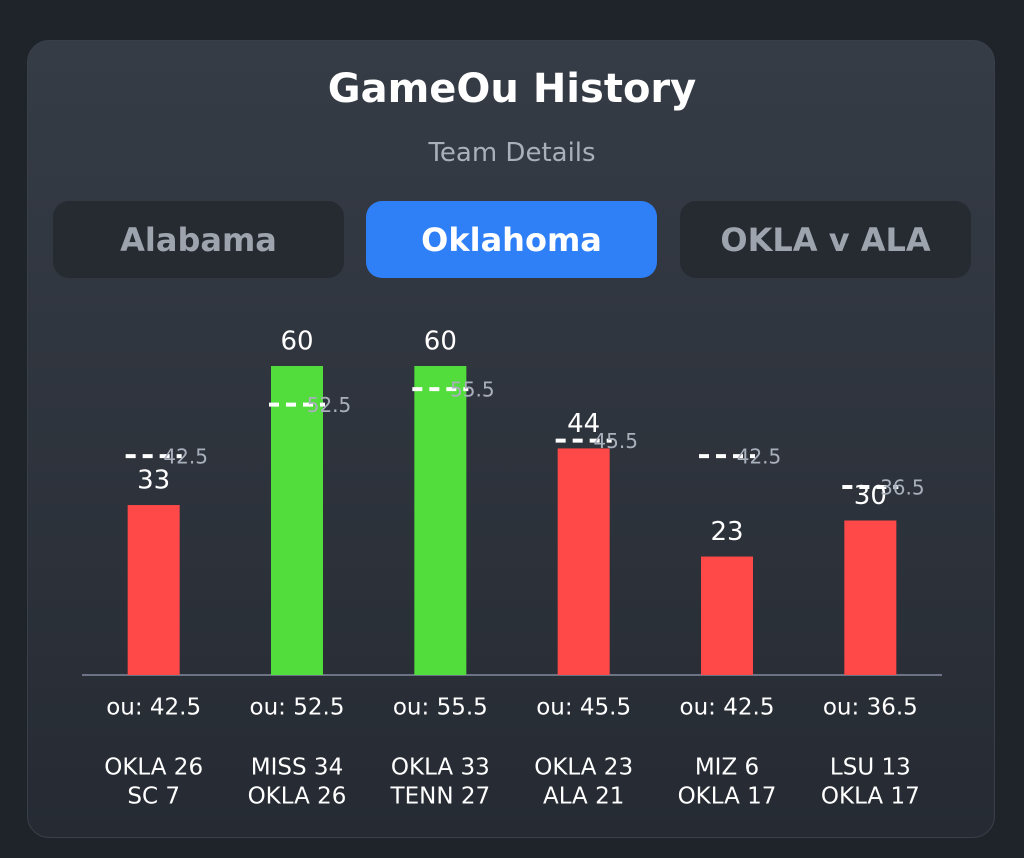 The image size is (1024, 858). What do you see at coordinates (198, 239) in the screenshot?
I see `tab: Alabama` at bounding box center [198, 239].